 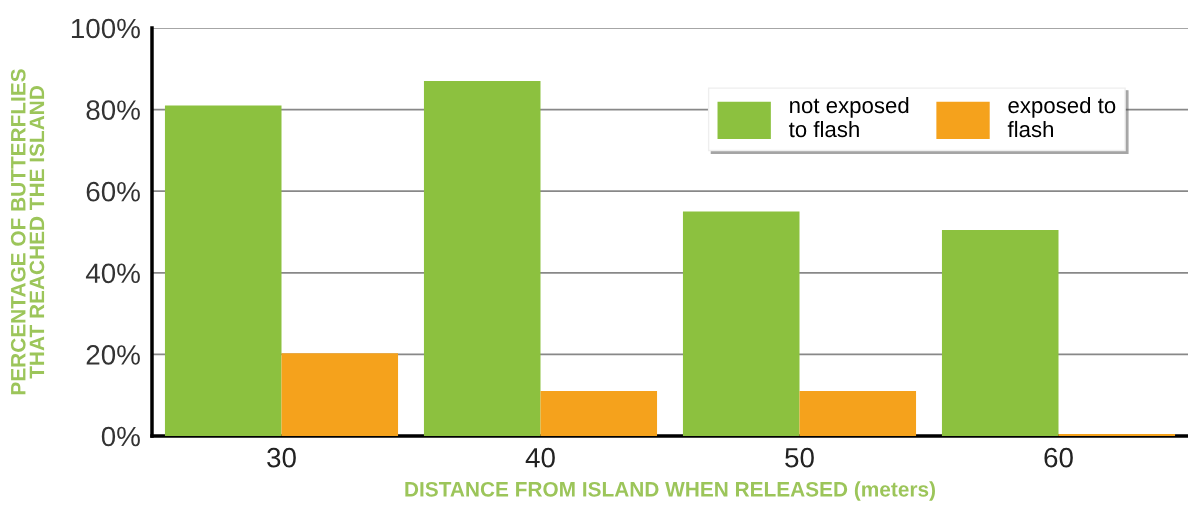 I want to click on x-tick-label: 40, so click(x=540, y=457).